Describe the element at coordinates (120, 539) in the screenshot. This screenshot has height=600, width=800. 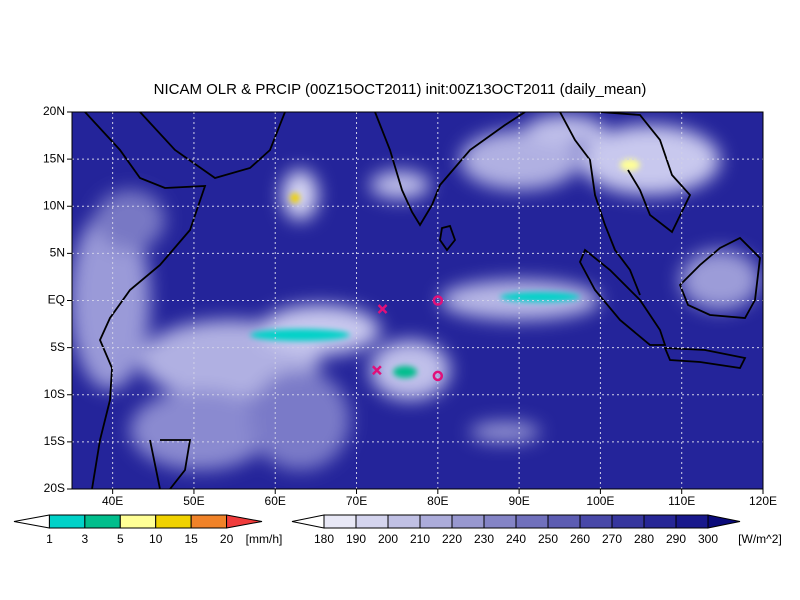
I see `colorbar-label: 5` at that location.